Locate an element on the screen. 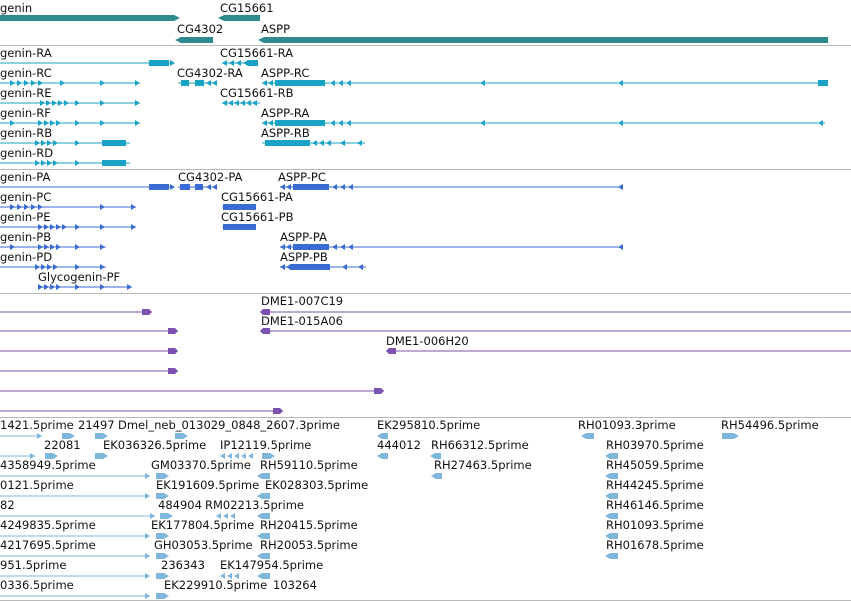 The width and height of the screenshot is (851, 601). transcript-label: CG15661-RA is located at coordinates (257, 53).